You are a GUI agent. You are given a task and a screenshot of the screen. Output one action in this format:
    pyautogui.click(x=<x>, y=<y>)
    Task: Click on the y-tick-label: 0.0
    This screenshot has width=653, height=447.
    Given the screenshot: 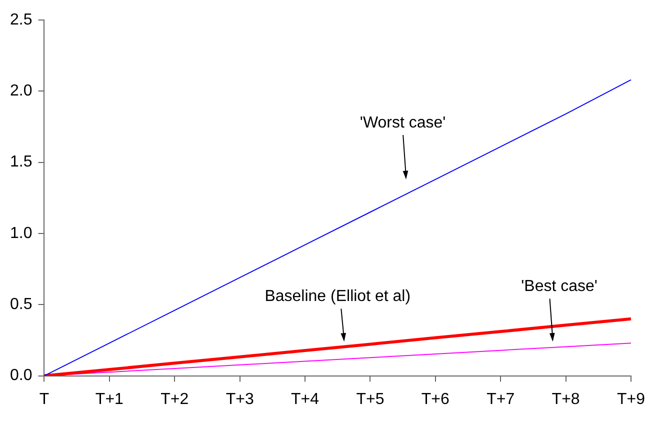 What is the action you would take?
    pyautogui.click(x=21, y=375)
    